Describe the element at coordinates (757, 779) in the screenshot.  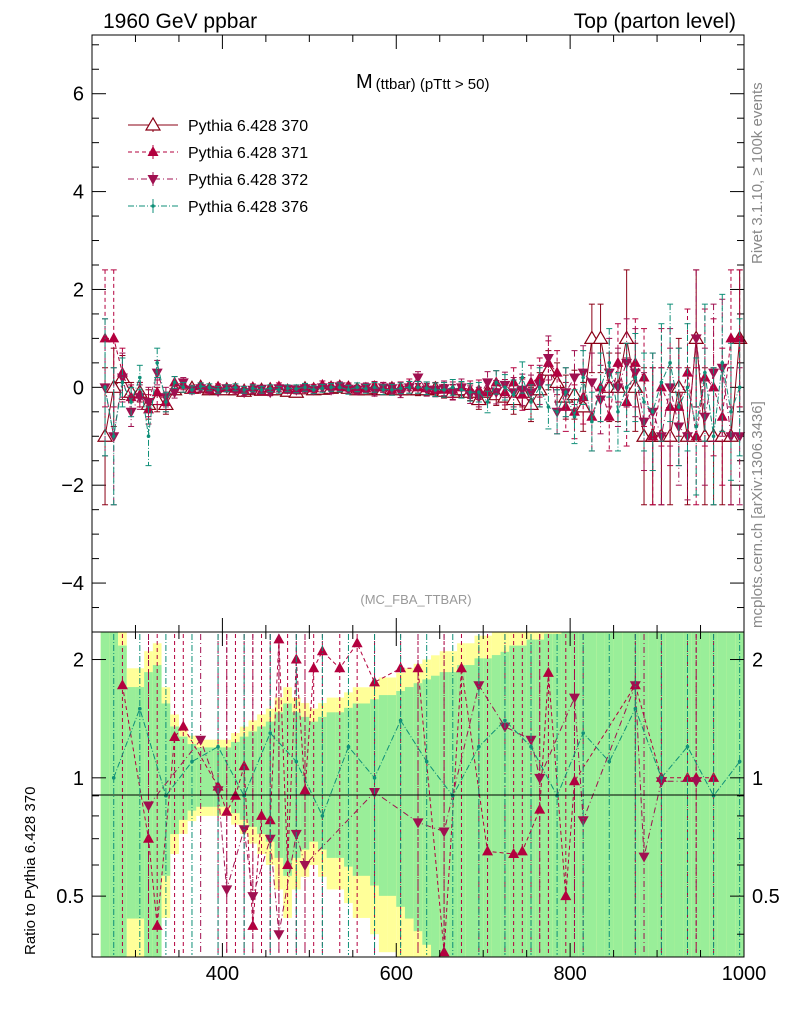
I see `ratio-y-tick-label-right: 1` at that location.